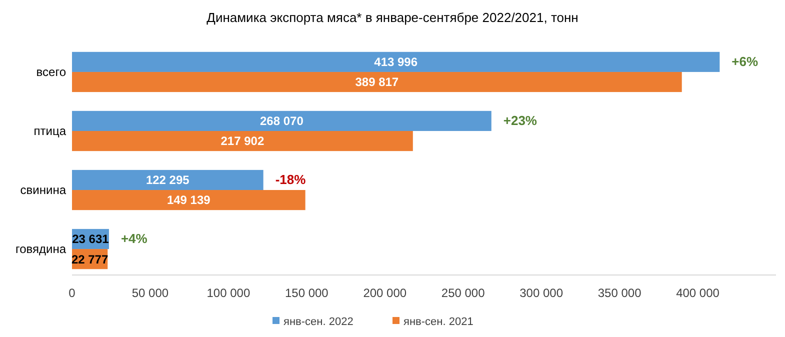 This screenshot has height=337, width=785. What do you see at coordinates (306, 293) in the screenshot?
I see `x-tick-label: 150 000` at bounding box center [306, 293].